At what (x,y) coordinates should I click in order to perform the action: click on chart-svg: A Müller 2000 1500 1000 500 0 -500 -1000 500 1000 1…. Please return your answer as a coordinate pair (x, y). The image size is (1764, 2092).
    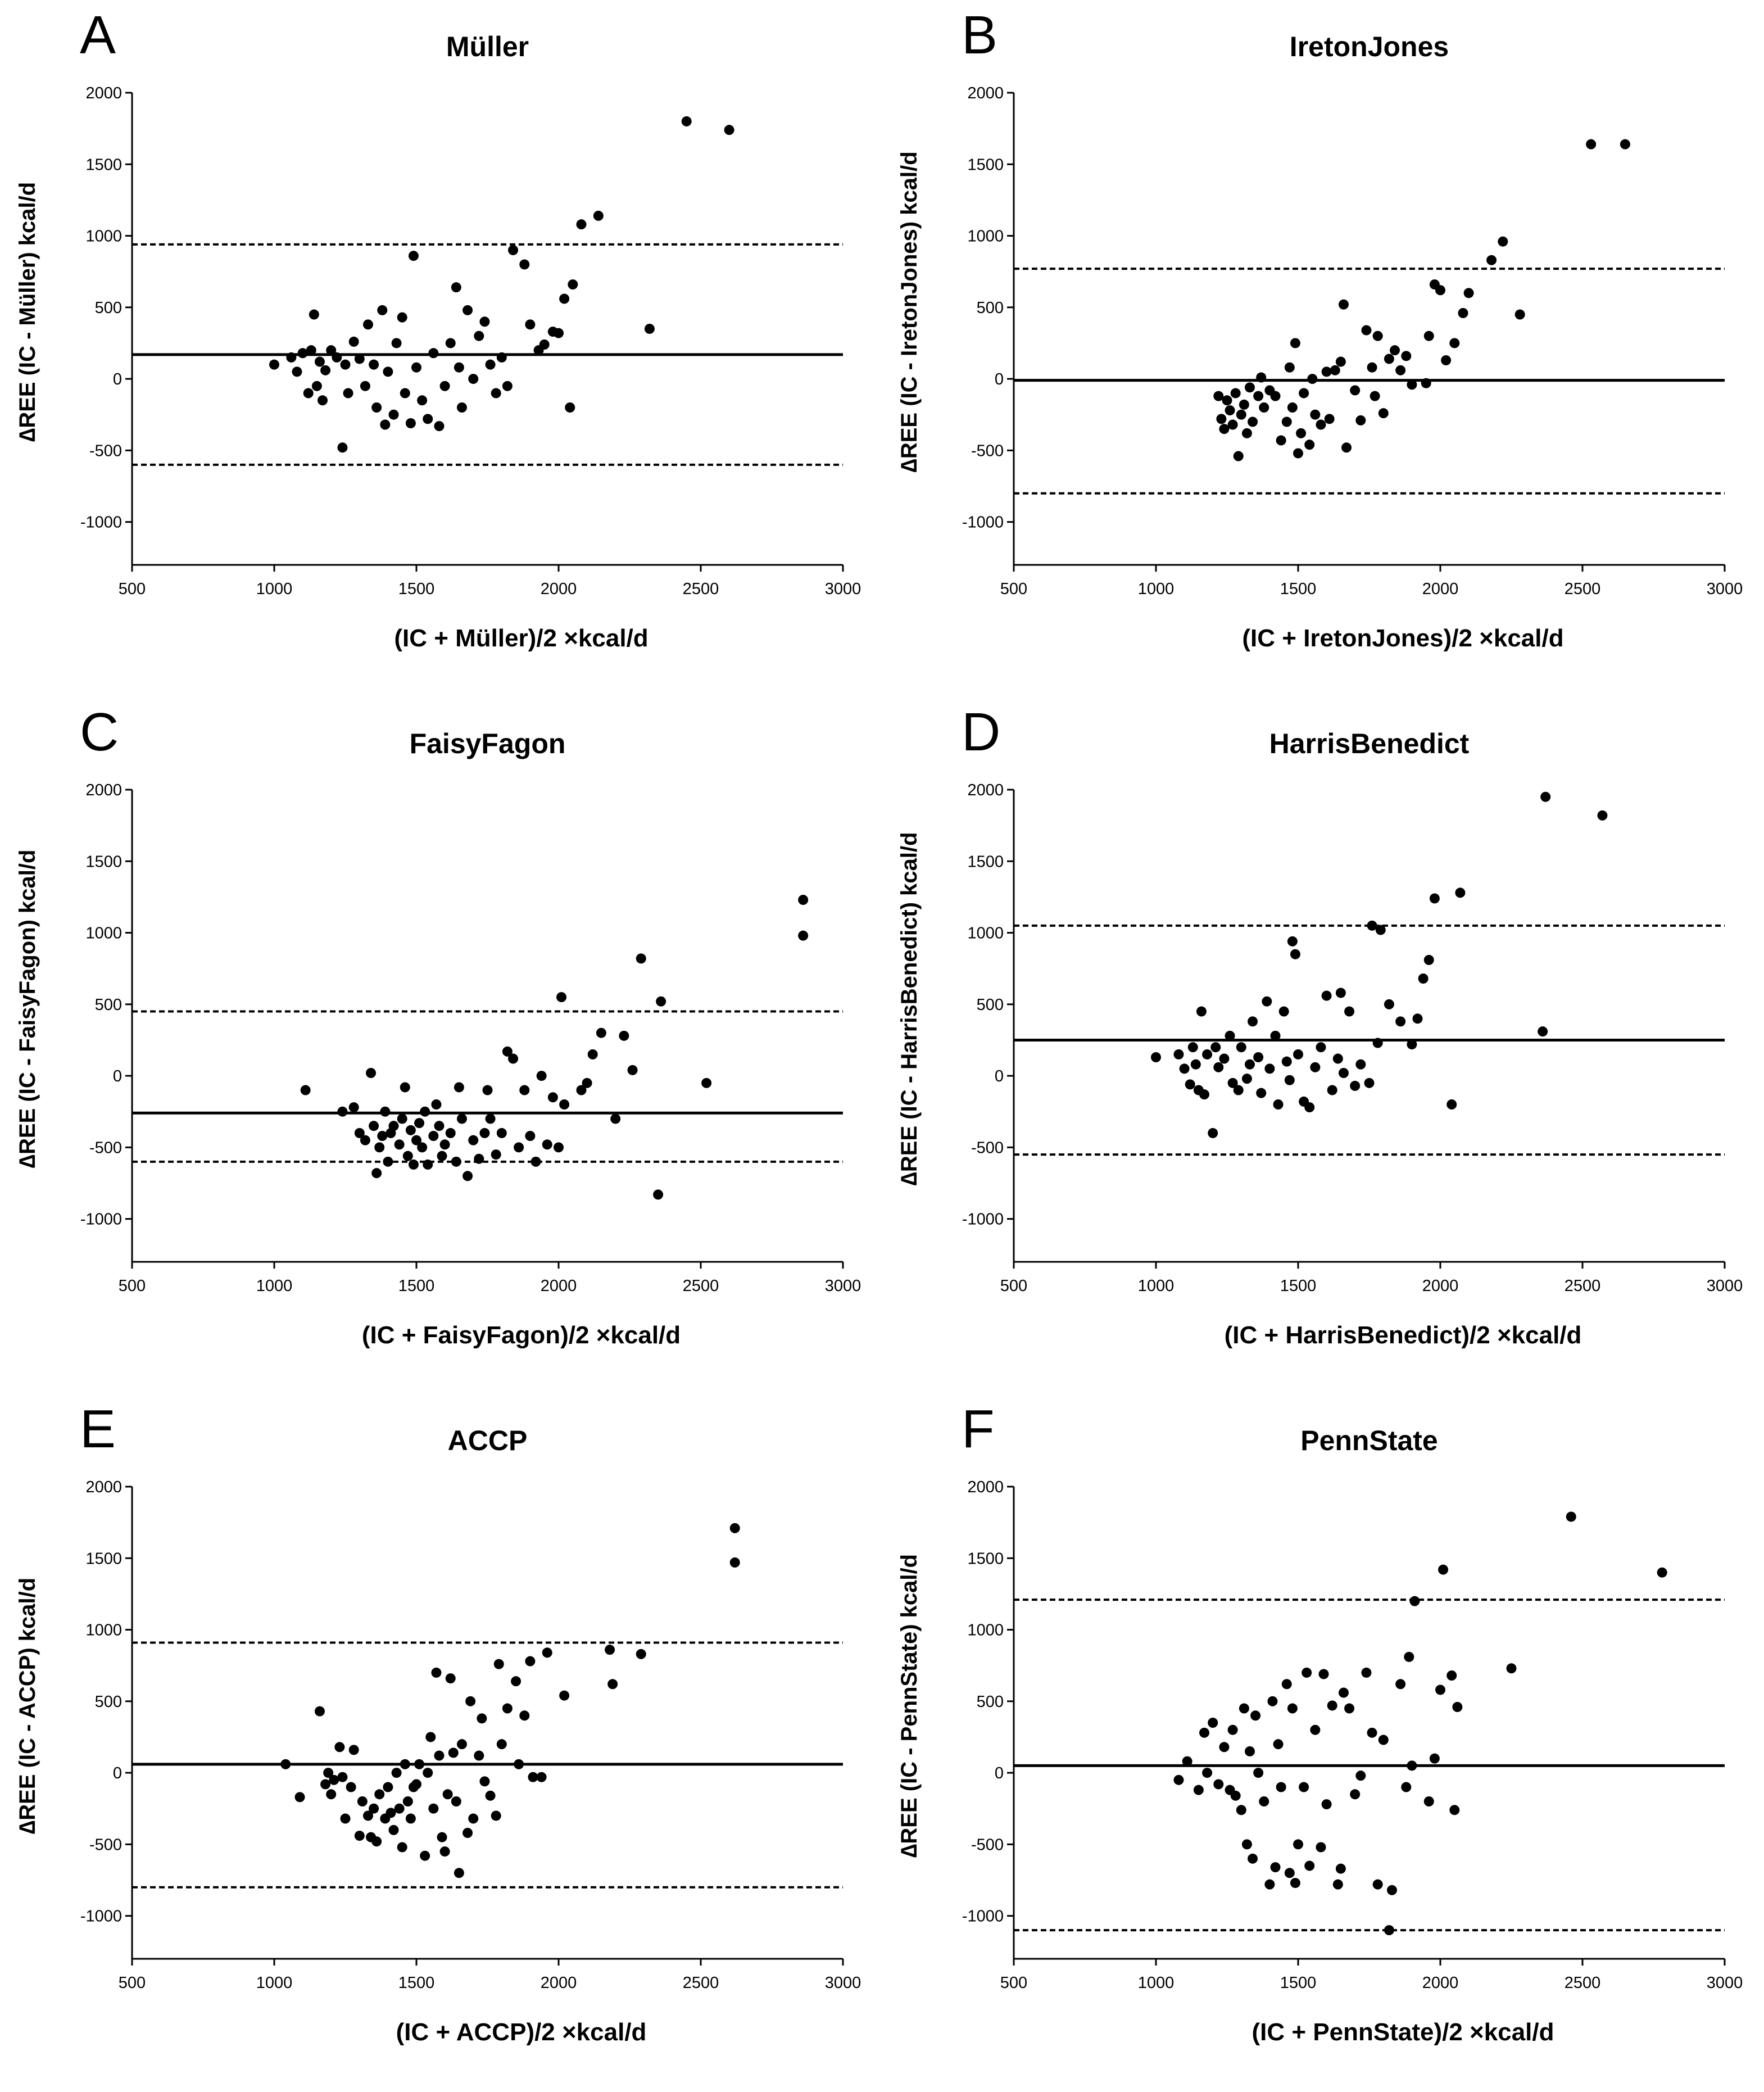
    Looking at the image, I should click on (438, 328).